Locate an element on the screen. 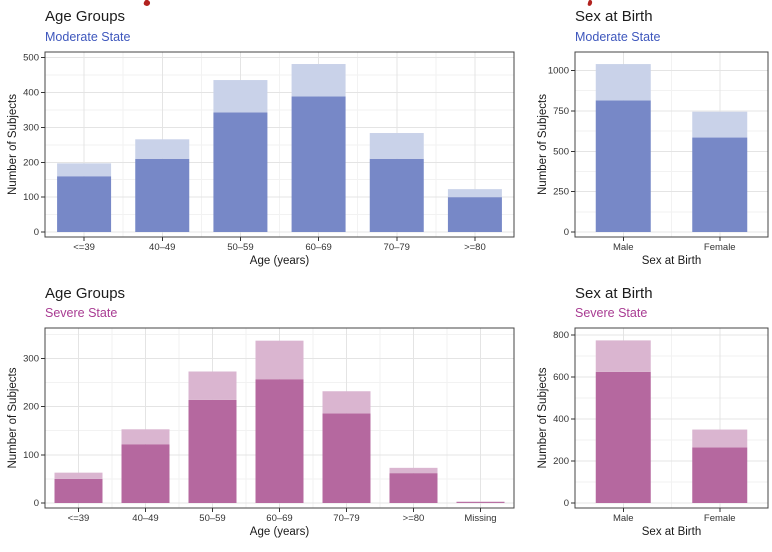 Image resolution: width=772 pixels, height=552 pixels. y-tick-label: 1000 is located at coordinates (558, 71).